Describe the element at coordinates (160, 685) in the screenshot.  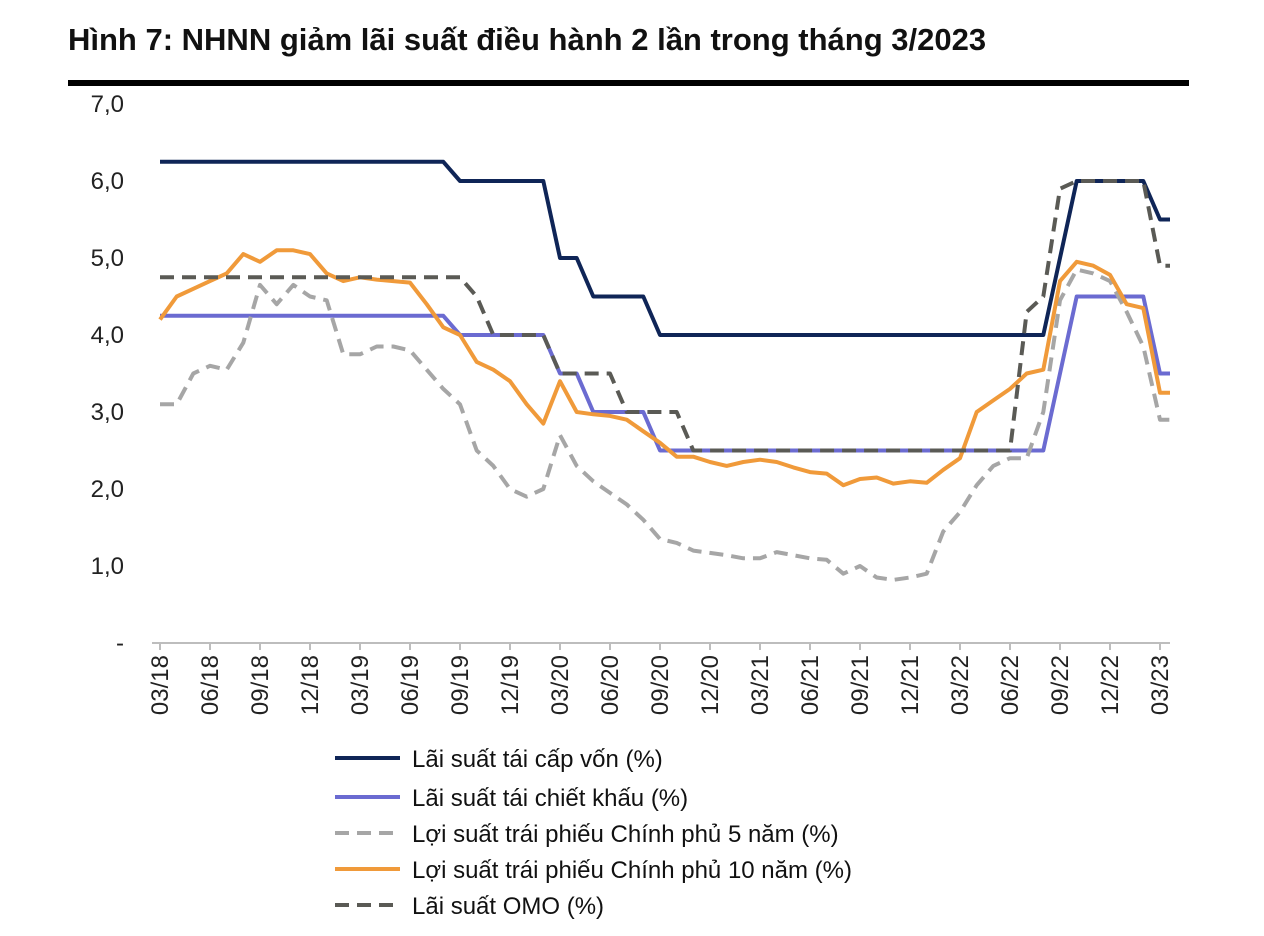
I see `x-tick-label: 03/18` at that location.